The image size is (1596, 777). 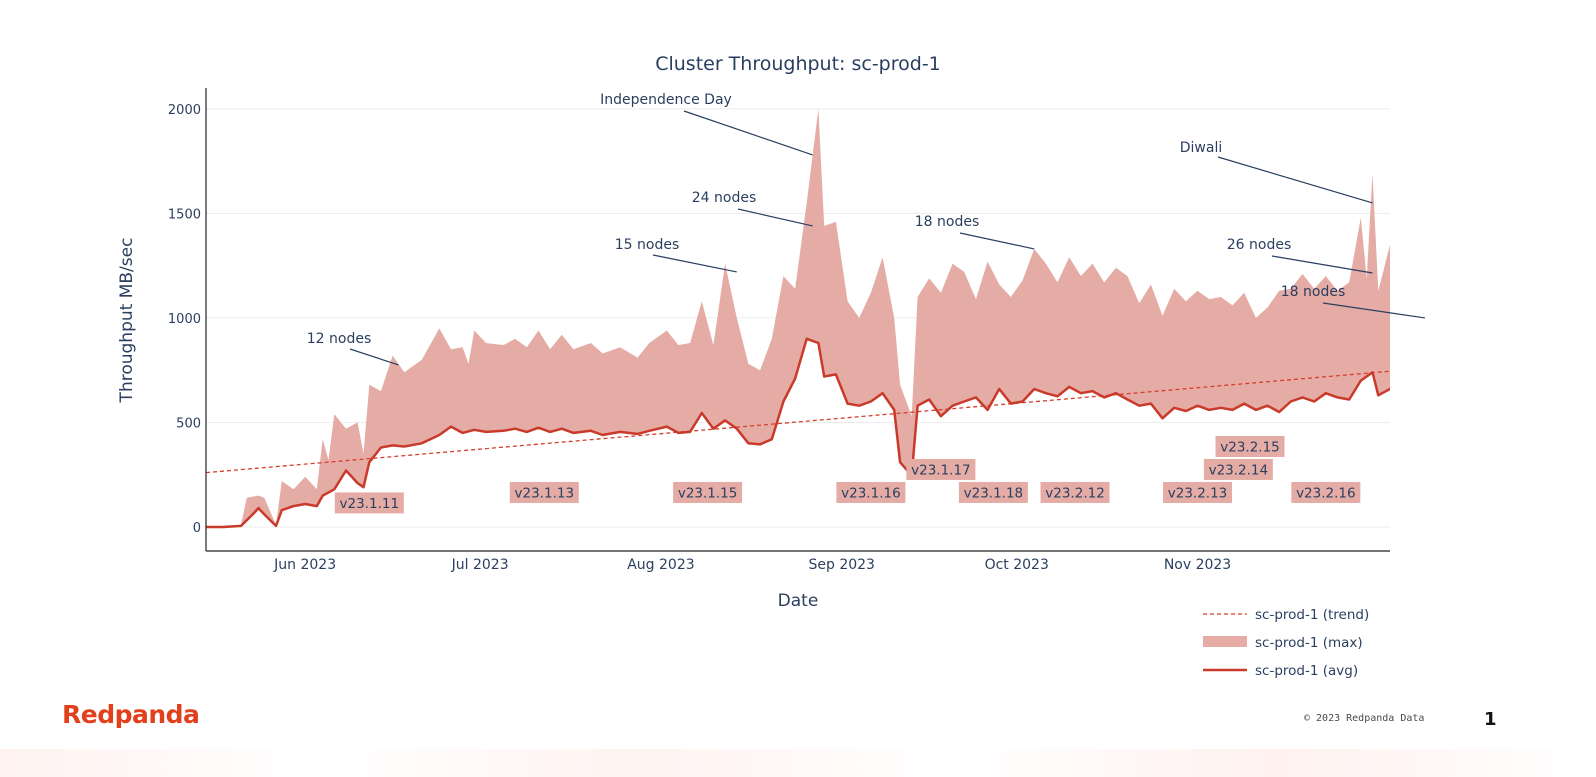 I want to click on annotation-label: 24 nodes, so click(x=724, y=198).